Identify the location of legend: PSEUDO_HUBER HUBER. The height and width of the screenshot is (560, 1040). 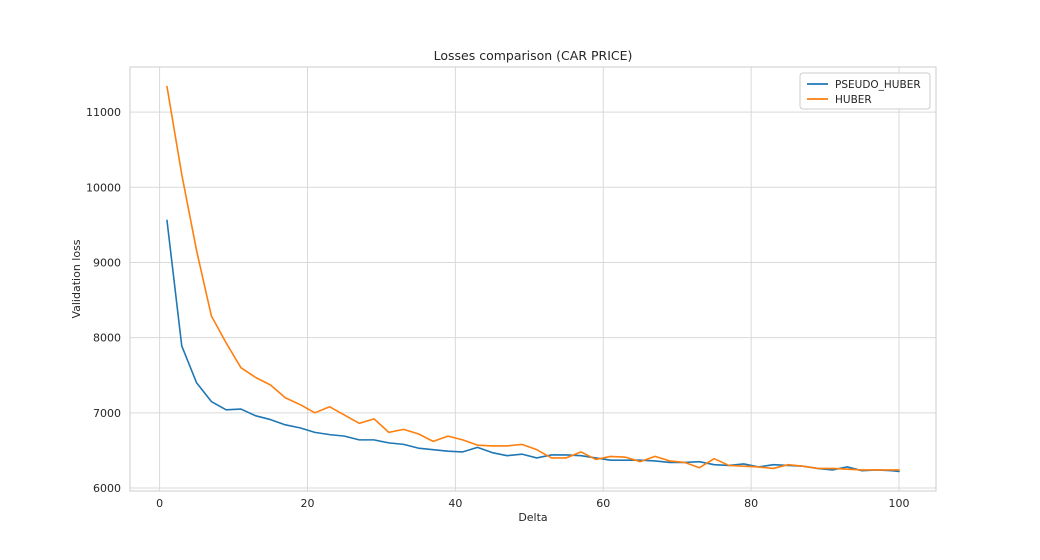
(865, 91).